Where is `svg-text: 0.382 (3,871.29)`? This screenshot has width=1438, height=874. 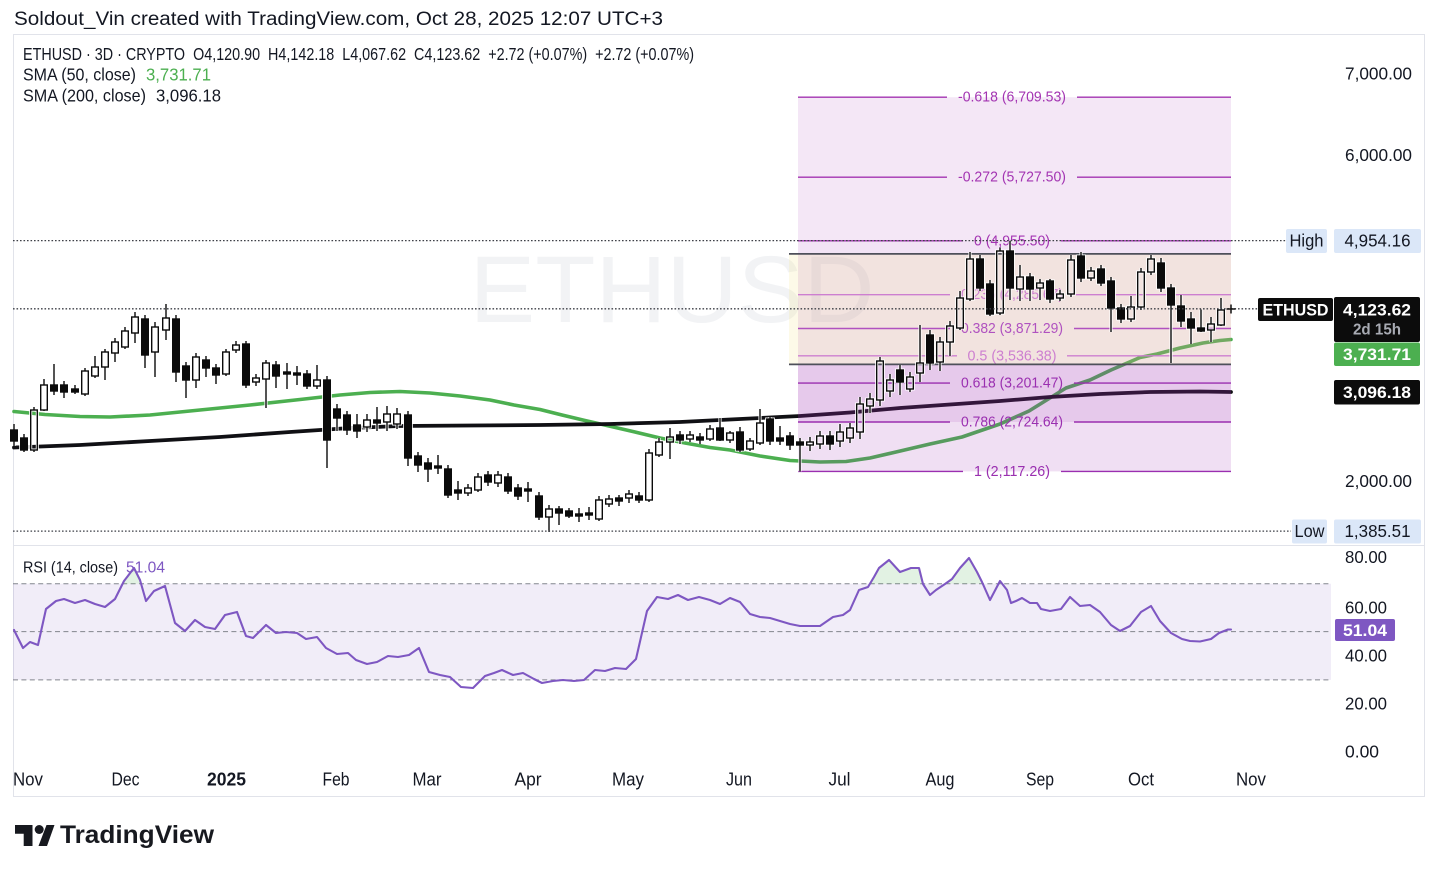 svg-text: 0.382 (3,871.29) is located at coordinates (1012, 329).